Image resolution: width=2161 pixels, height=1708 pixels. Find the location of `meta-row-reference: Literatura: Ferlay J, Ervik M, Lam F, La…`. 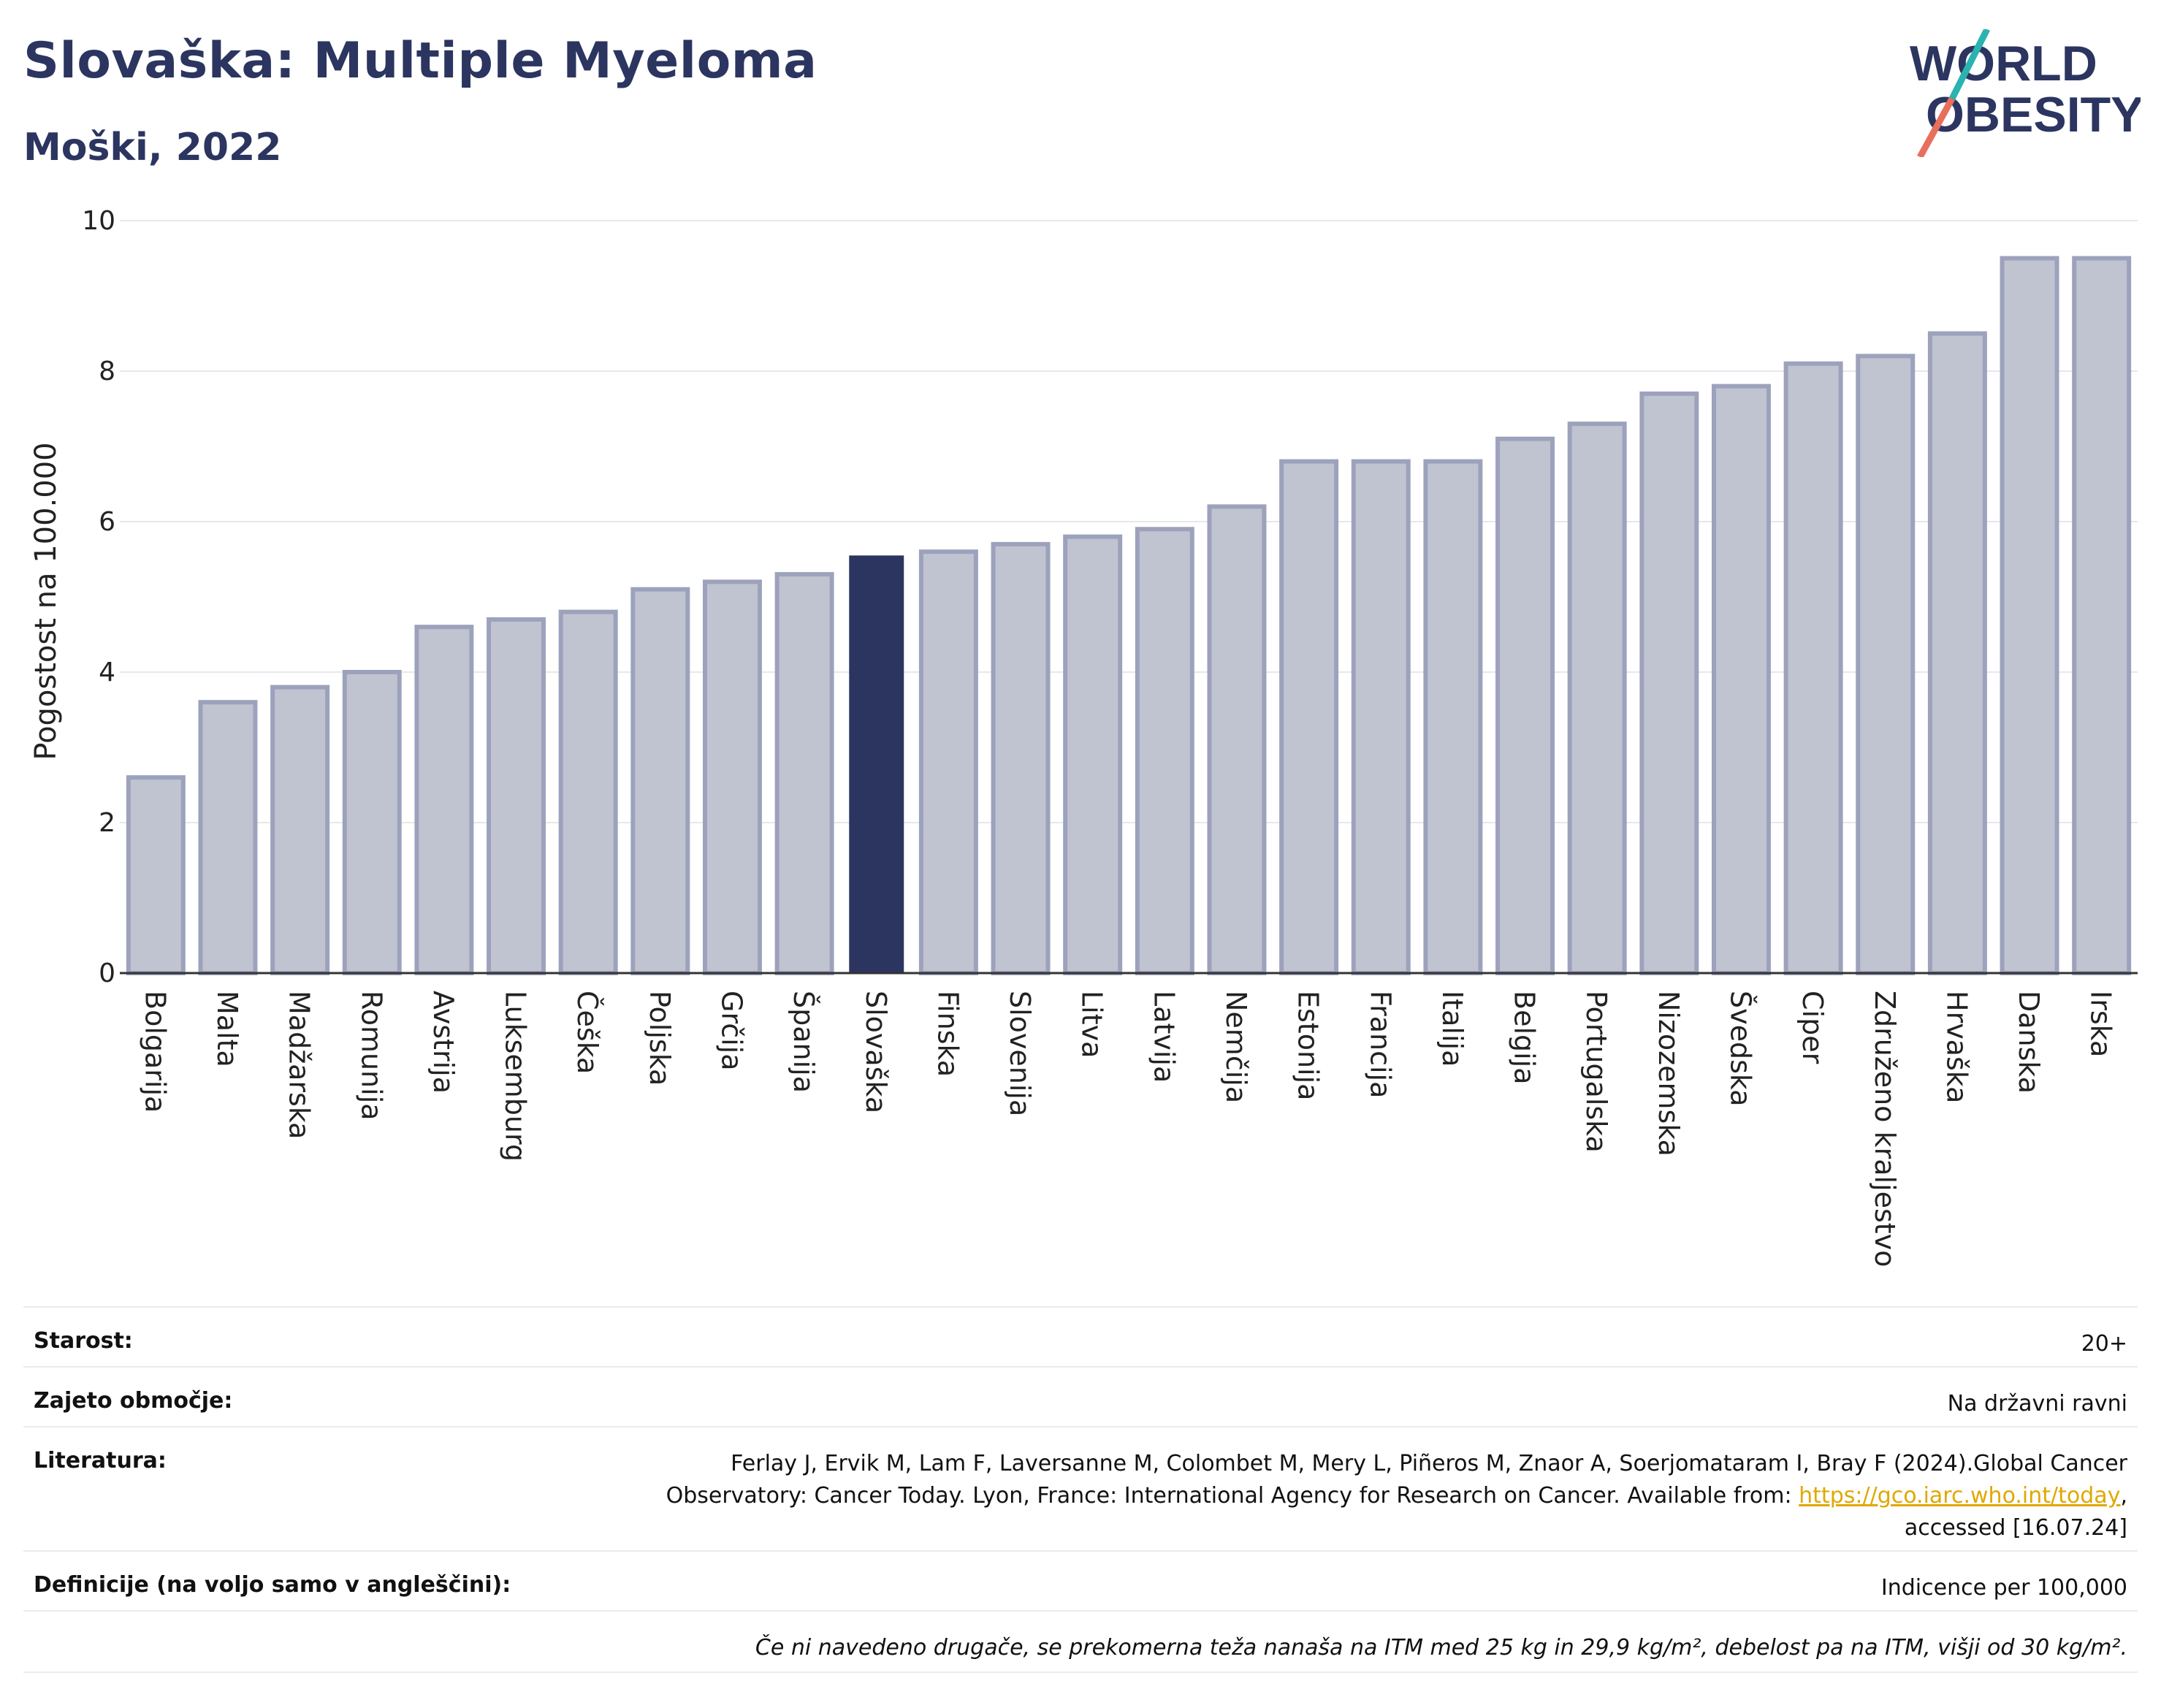

meta-row-reference: Literatura: Ferlay J, Ervik M, Lam F, La… is located at coordinates (1080, 1489).